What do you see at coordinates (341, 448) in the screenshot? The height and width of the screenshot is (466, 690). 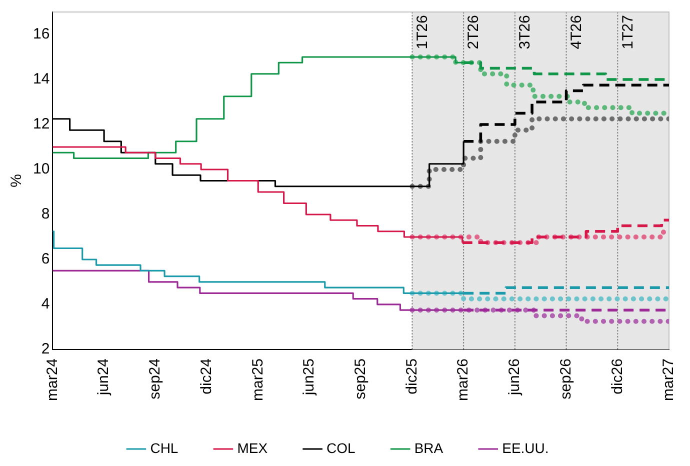 I see `legend-label: COL` at bounding box center [341, 448].